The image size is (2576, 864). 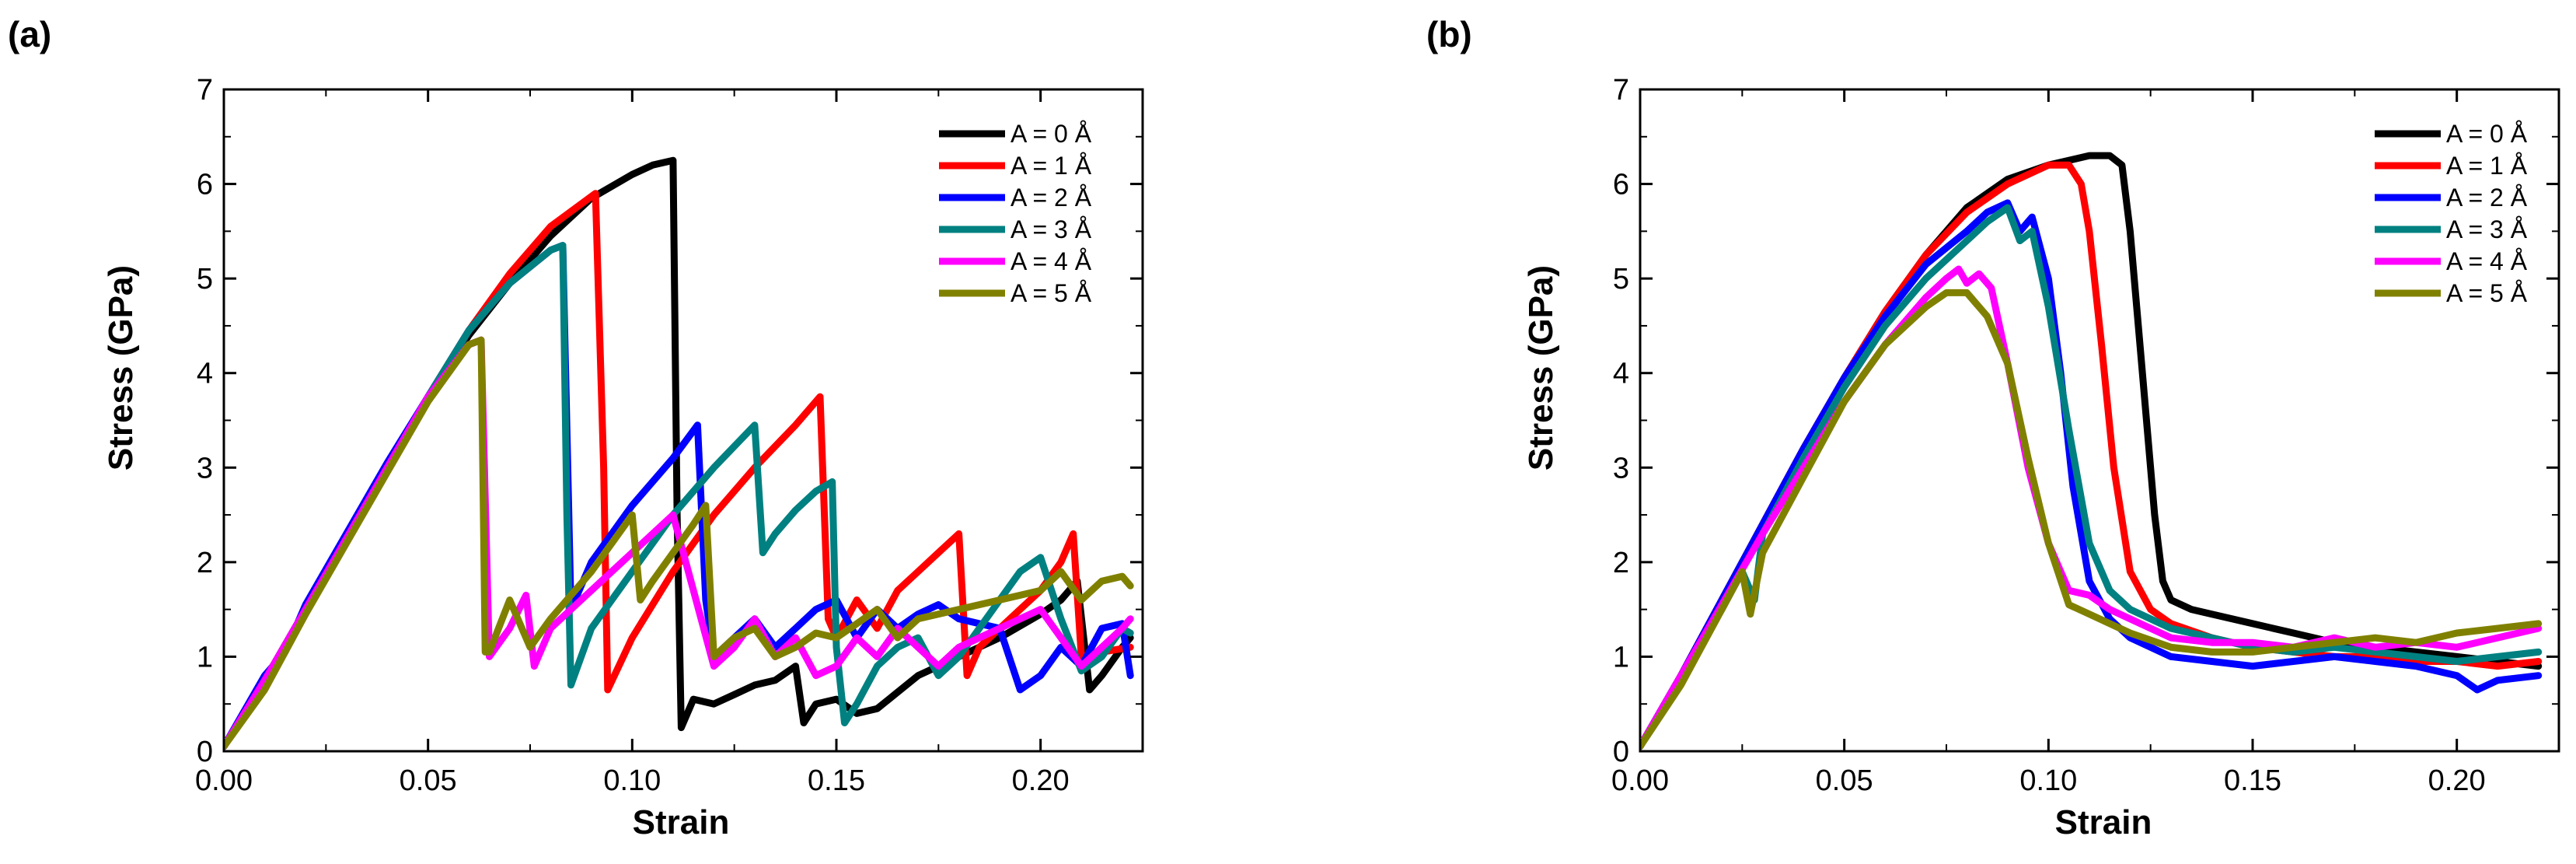 I want to click on panel-label: (b), so click(x=1449, y=34).